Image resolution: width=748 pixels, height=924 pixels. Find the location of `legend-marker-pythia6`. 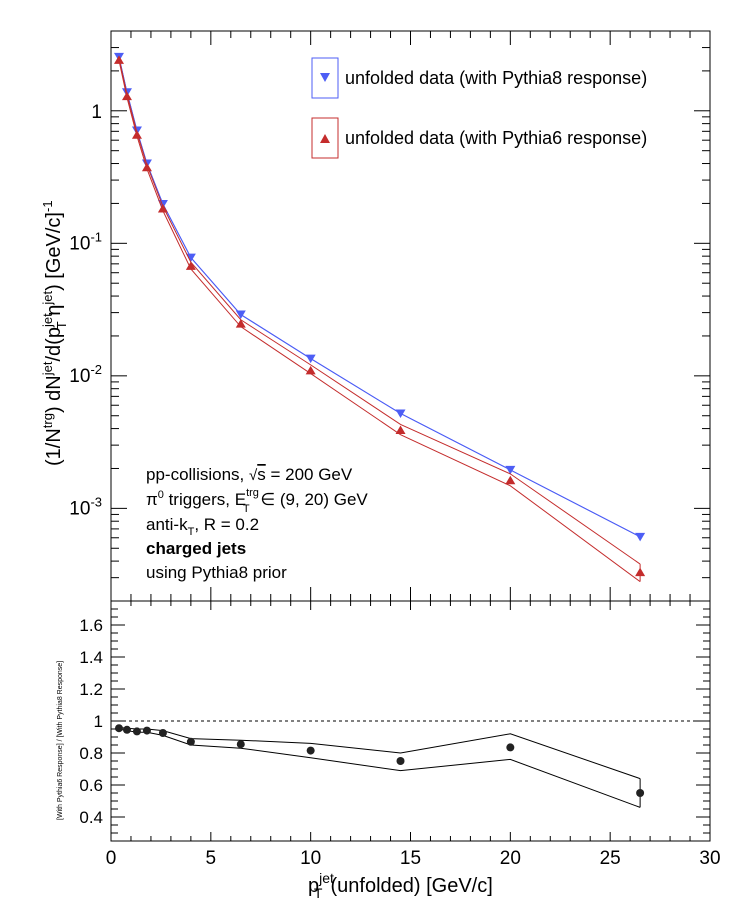

legend-marker-pythia6 is located at coordinates (325, 138).